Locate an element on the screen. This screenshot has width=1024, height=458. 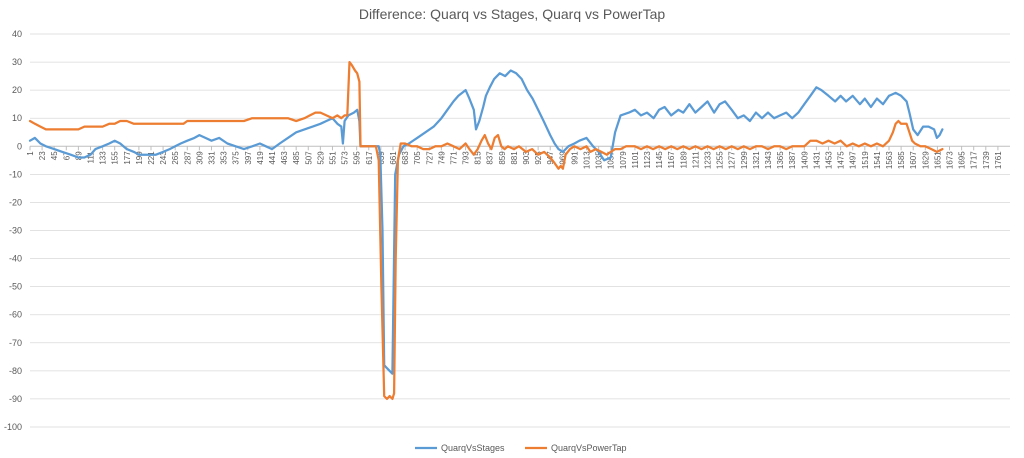
y-tick-label: 40 is located at coordinates (17, 34).